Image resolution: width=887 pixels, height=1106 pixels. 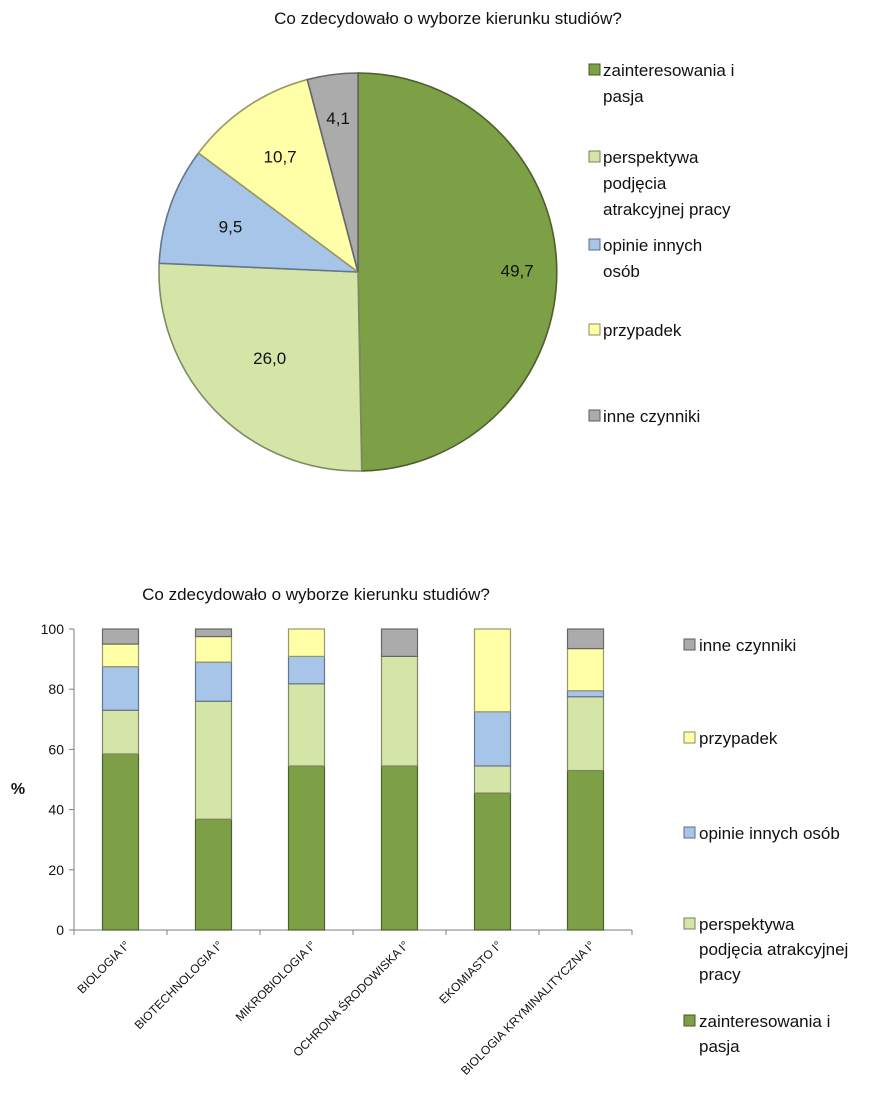 I want to click on bar-legend-item-perspektywa: perspektywa podjęcia atrakcyjnej pracy, so click(x=765, y=949).